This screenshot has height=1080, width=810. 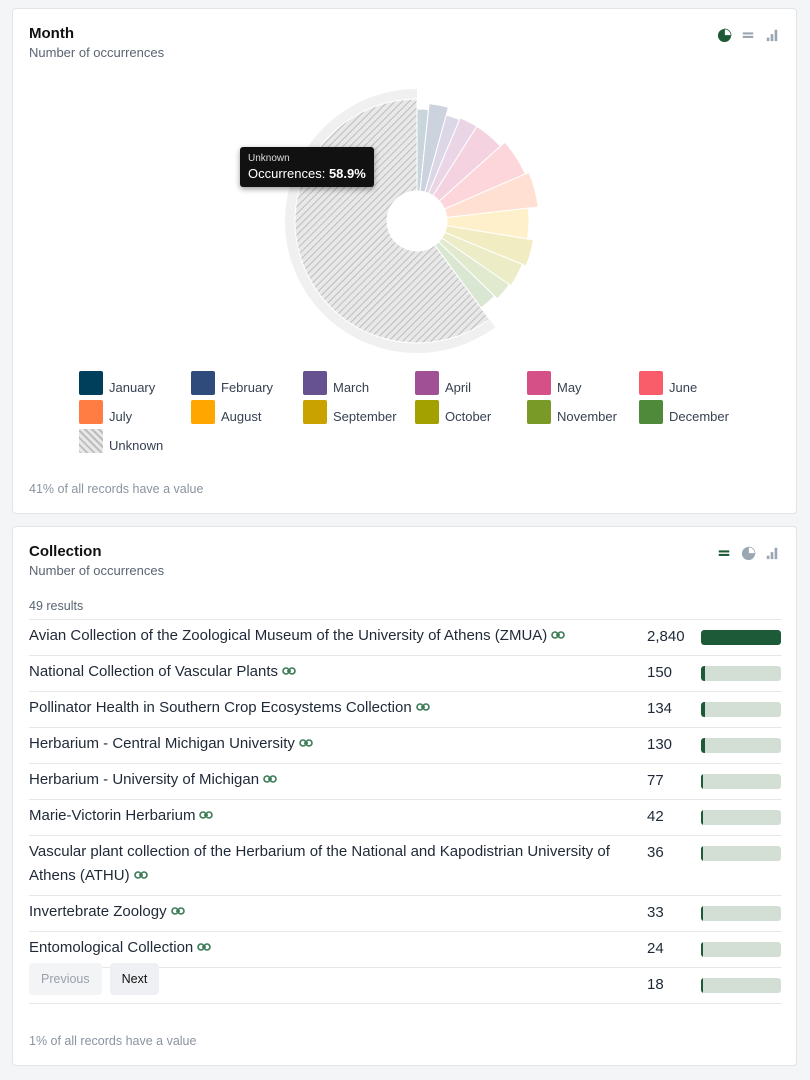 What do you see at coordinates (569, 387) in the screenshot?
I see `legend-label: May` at bounding box center [569, 387].